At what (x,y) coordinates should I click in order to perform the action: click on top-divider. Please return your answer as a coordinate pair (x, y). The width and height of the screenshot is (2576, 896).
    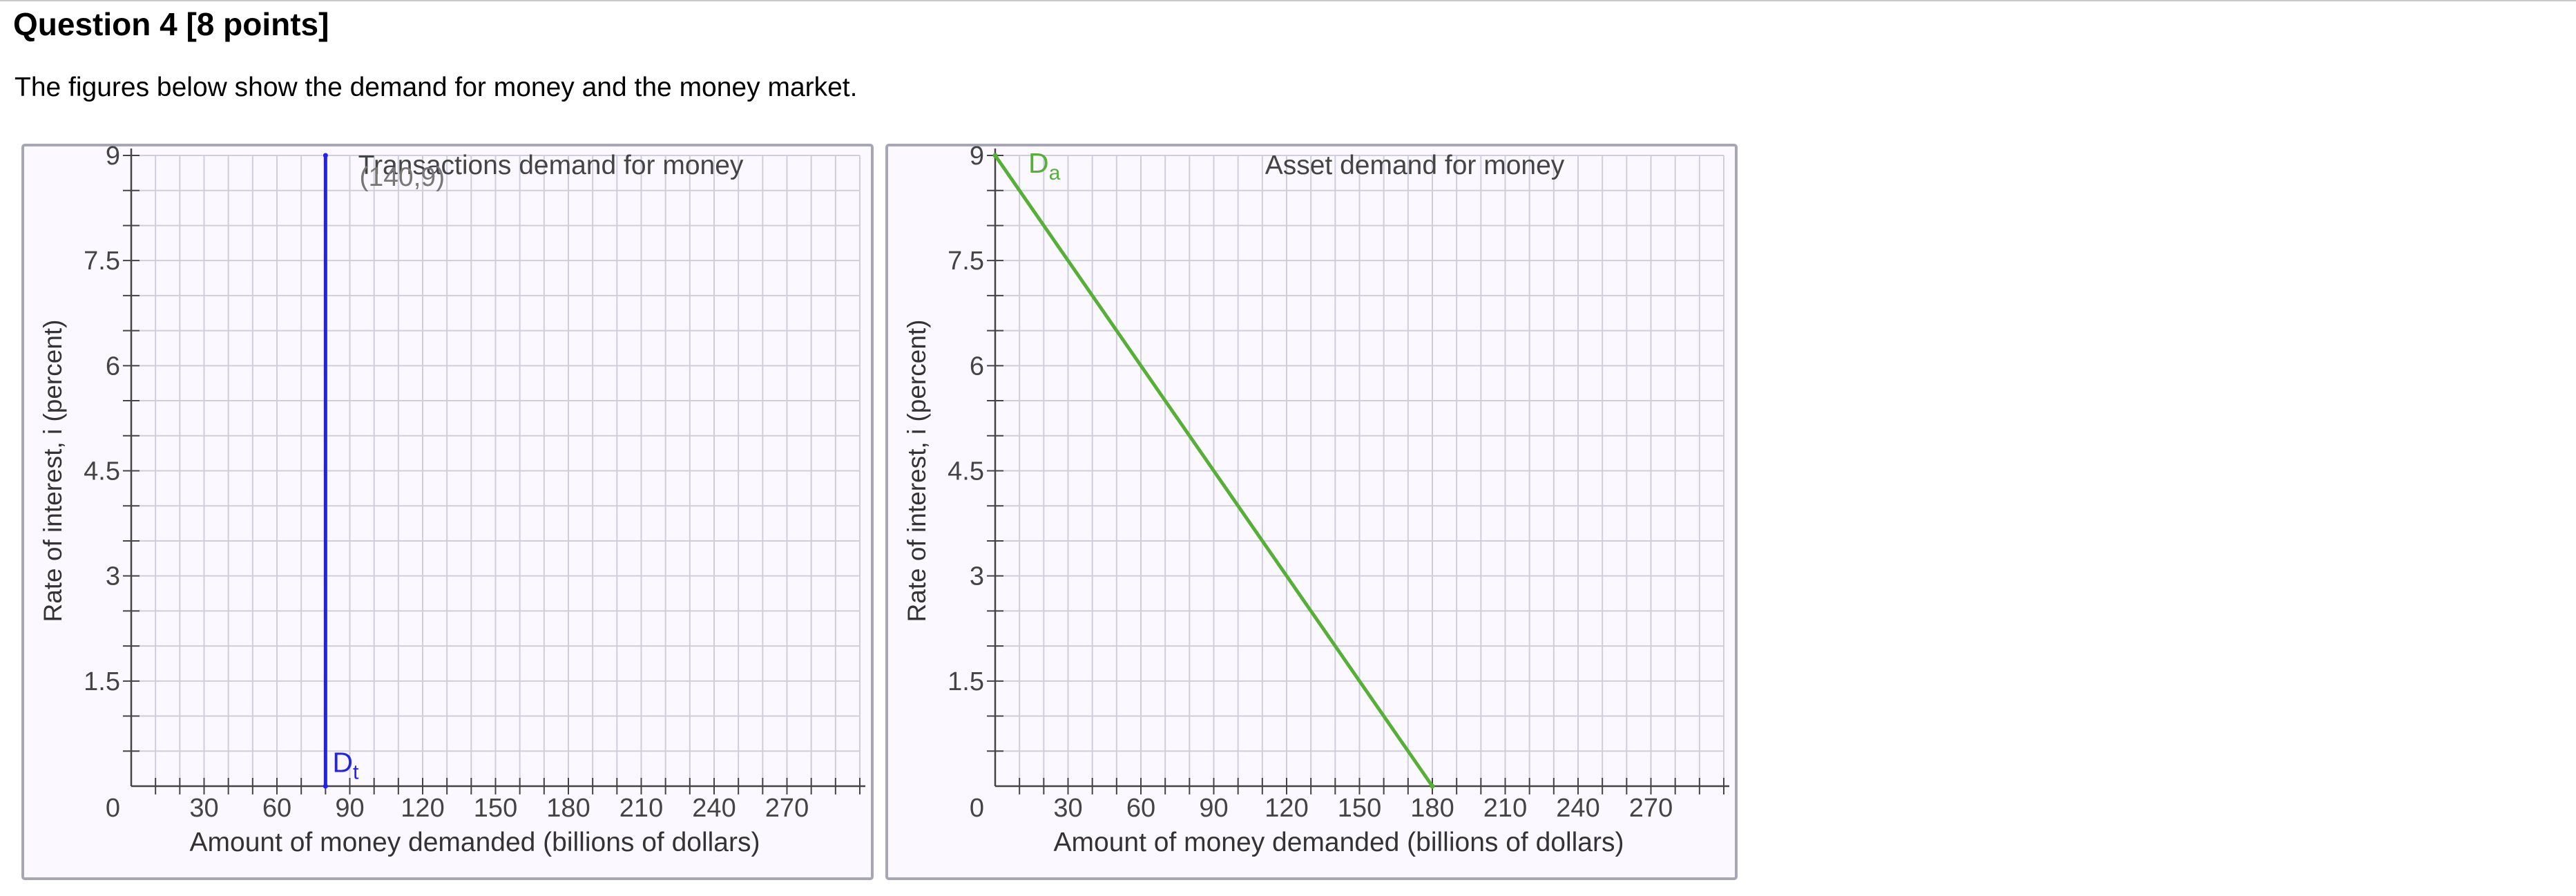
    Looking at the image, I should click on (1288, 0).